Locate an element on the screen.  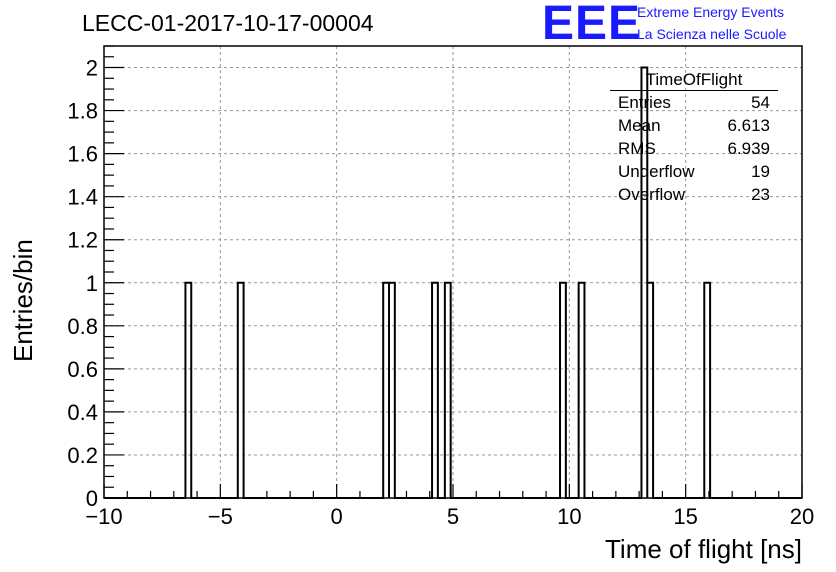
stats-key: RMS is located at coordinates (637, 148).